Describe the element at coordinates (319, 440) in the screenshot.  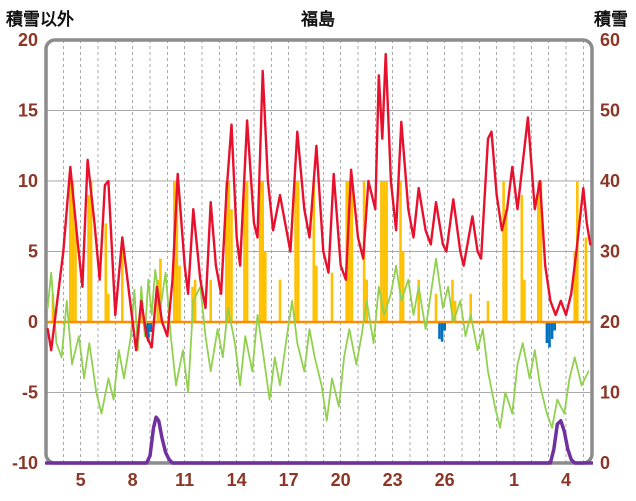
I see `snow-depth-line` at that location.